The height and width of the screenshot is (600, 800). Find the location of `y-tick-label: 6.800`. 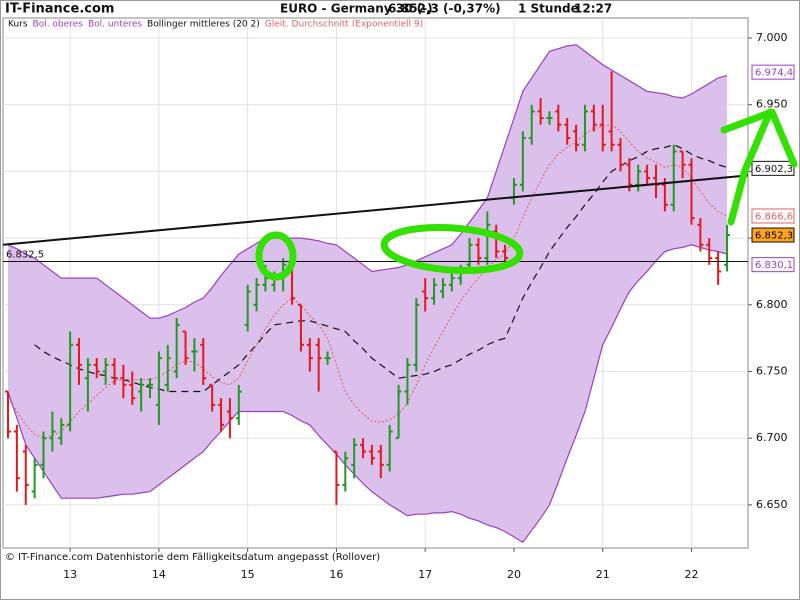

y-tick-label: 6.800 is located at coordinates (772, 304).